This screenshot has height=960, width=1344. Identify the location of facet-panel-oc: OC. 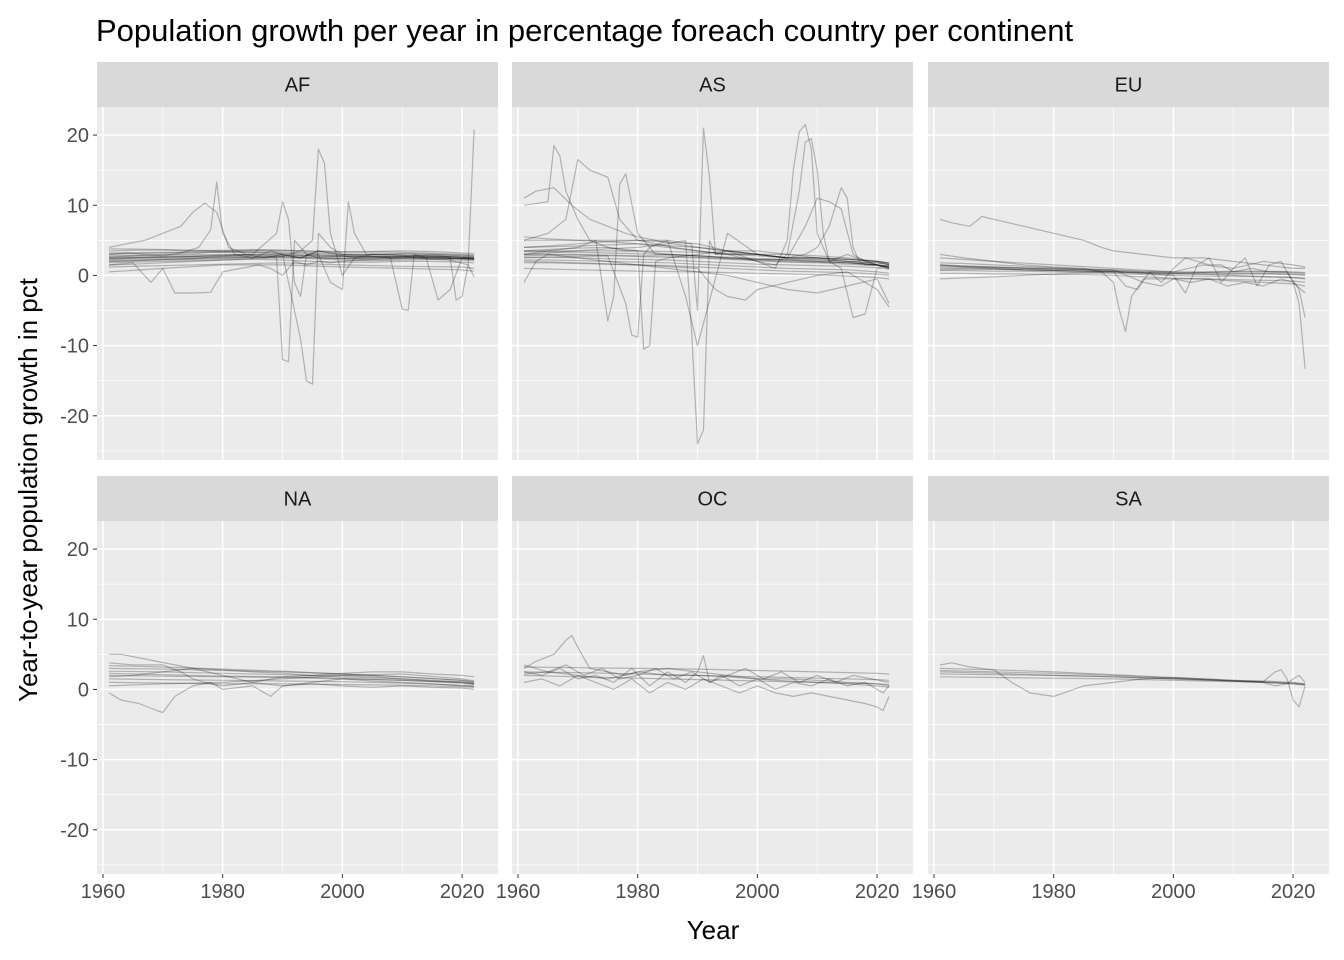
(712, 675).